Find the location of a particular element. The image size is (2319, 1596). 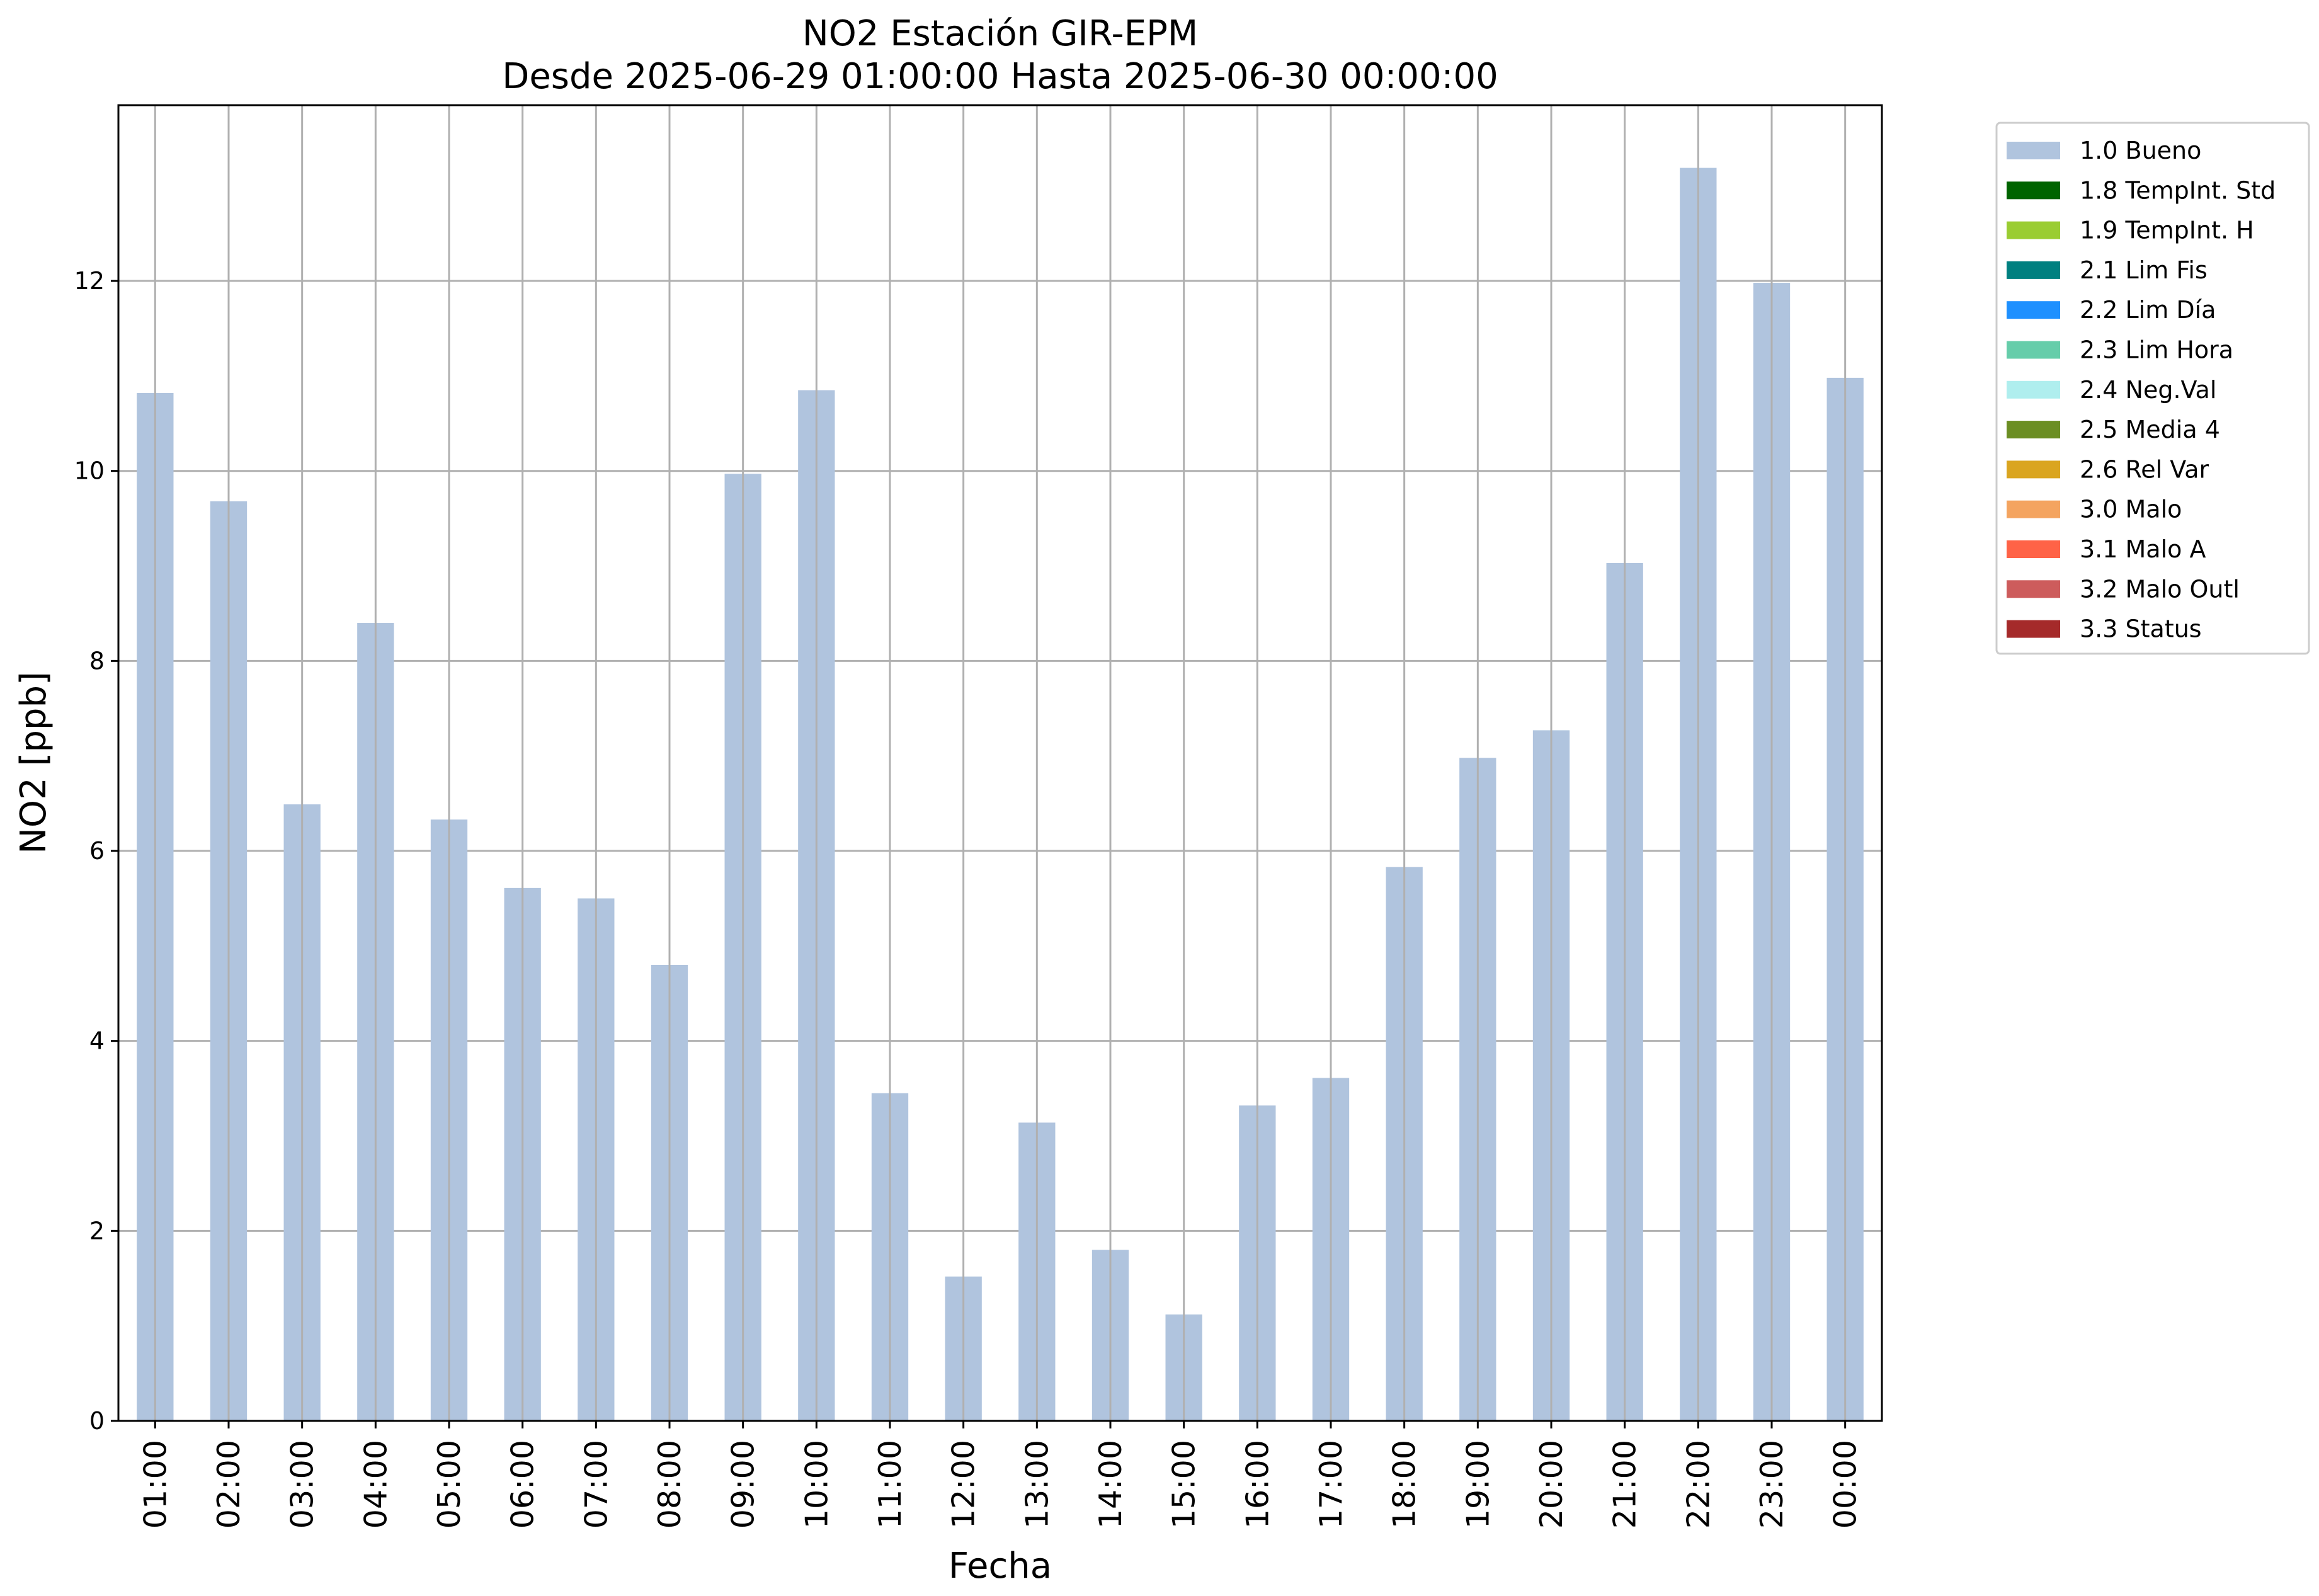

x-tick-label: 12:00 is located at coordinates (964, 1484).